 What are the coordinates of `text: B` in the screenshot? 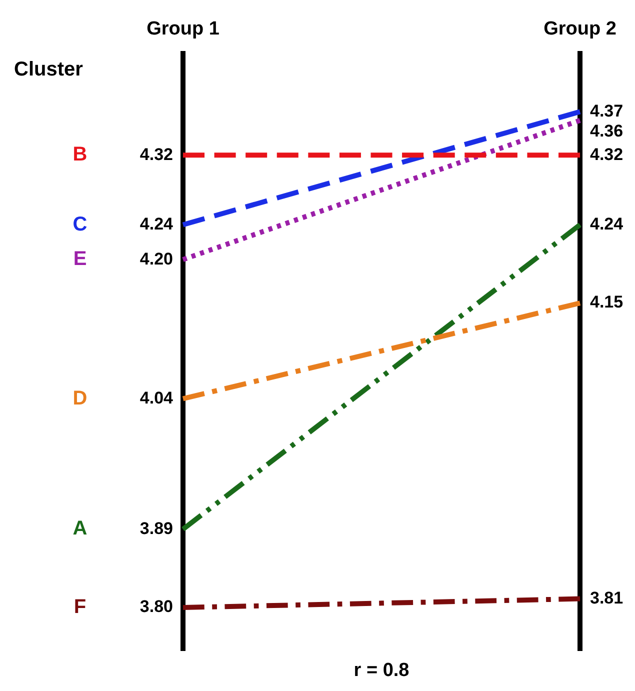 It's located at (80, 155).